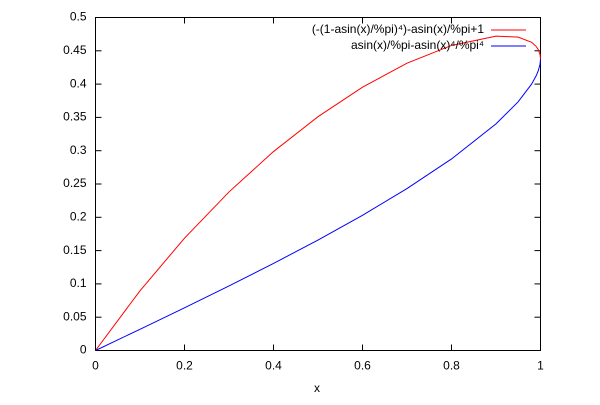 This screenshot has width=600, height=405. Describe the element at coordinates (78, 283) in the screenshot. I see `y-tick-label: 0.1` at that location.